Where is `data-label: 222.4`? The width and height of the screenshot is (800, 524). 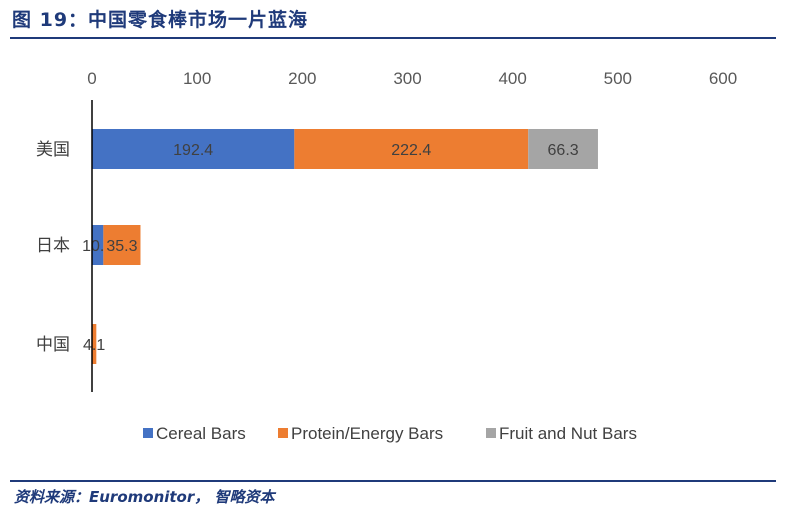 data-label: 222.4 is located at coordinates (411, 150).